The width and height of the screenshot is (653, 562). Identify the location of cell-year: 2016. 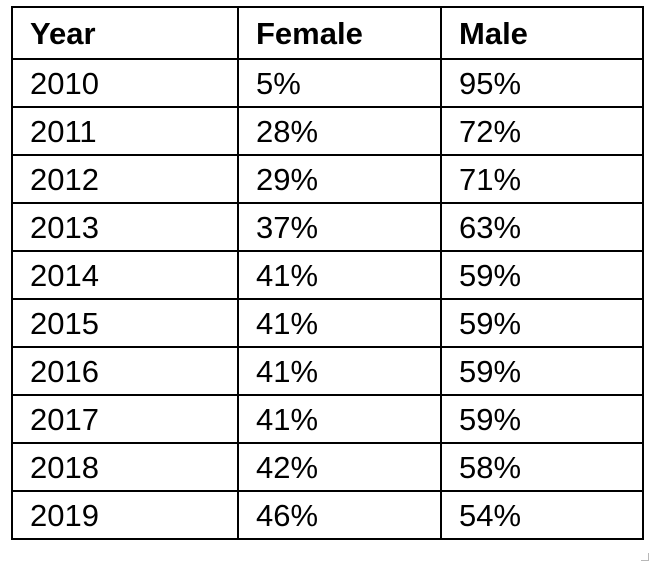
(125, 371).